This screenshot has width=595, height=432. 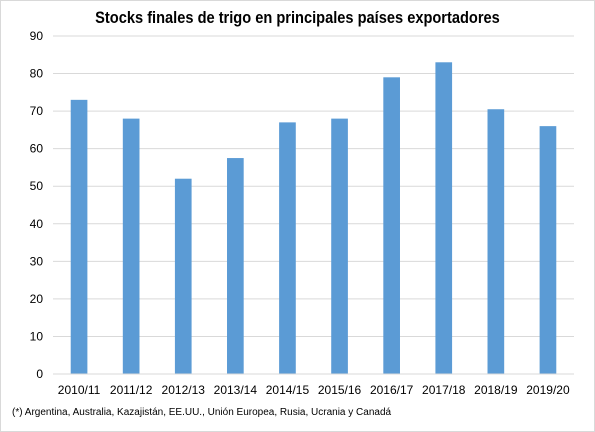 What do you see at coordinates (37, 149) in the screenshot?
I see `y-tick-label: 60` at bounding box center [37, 149].